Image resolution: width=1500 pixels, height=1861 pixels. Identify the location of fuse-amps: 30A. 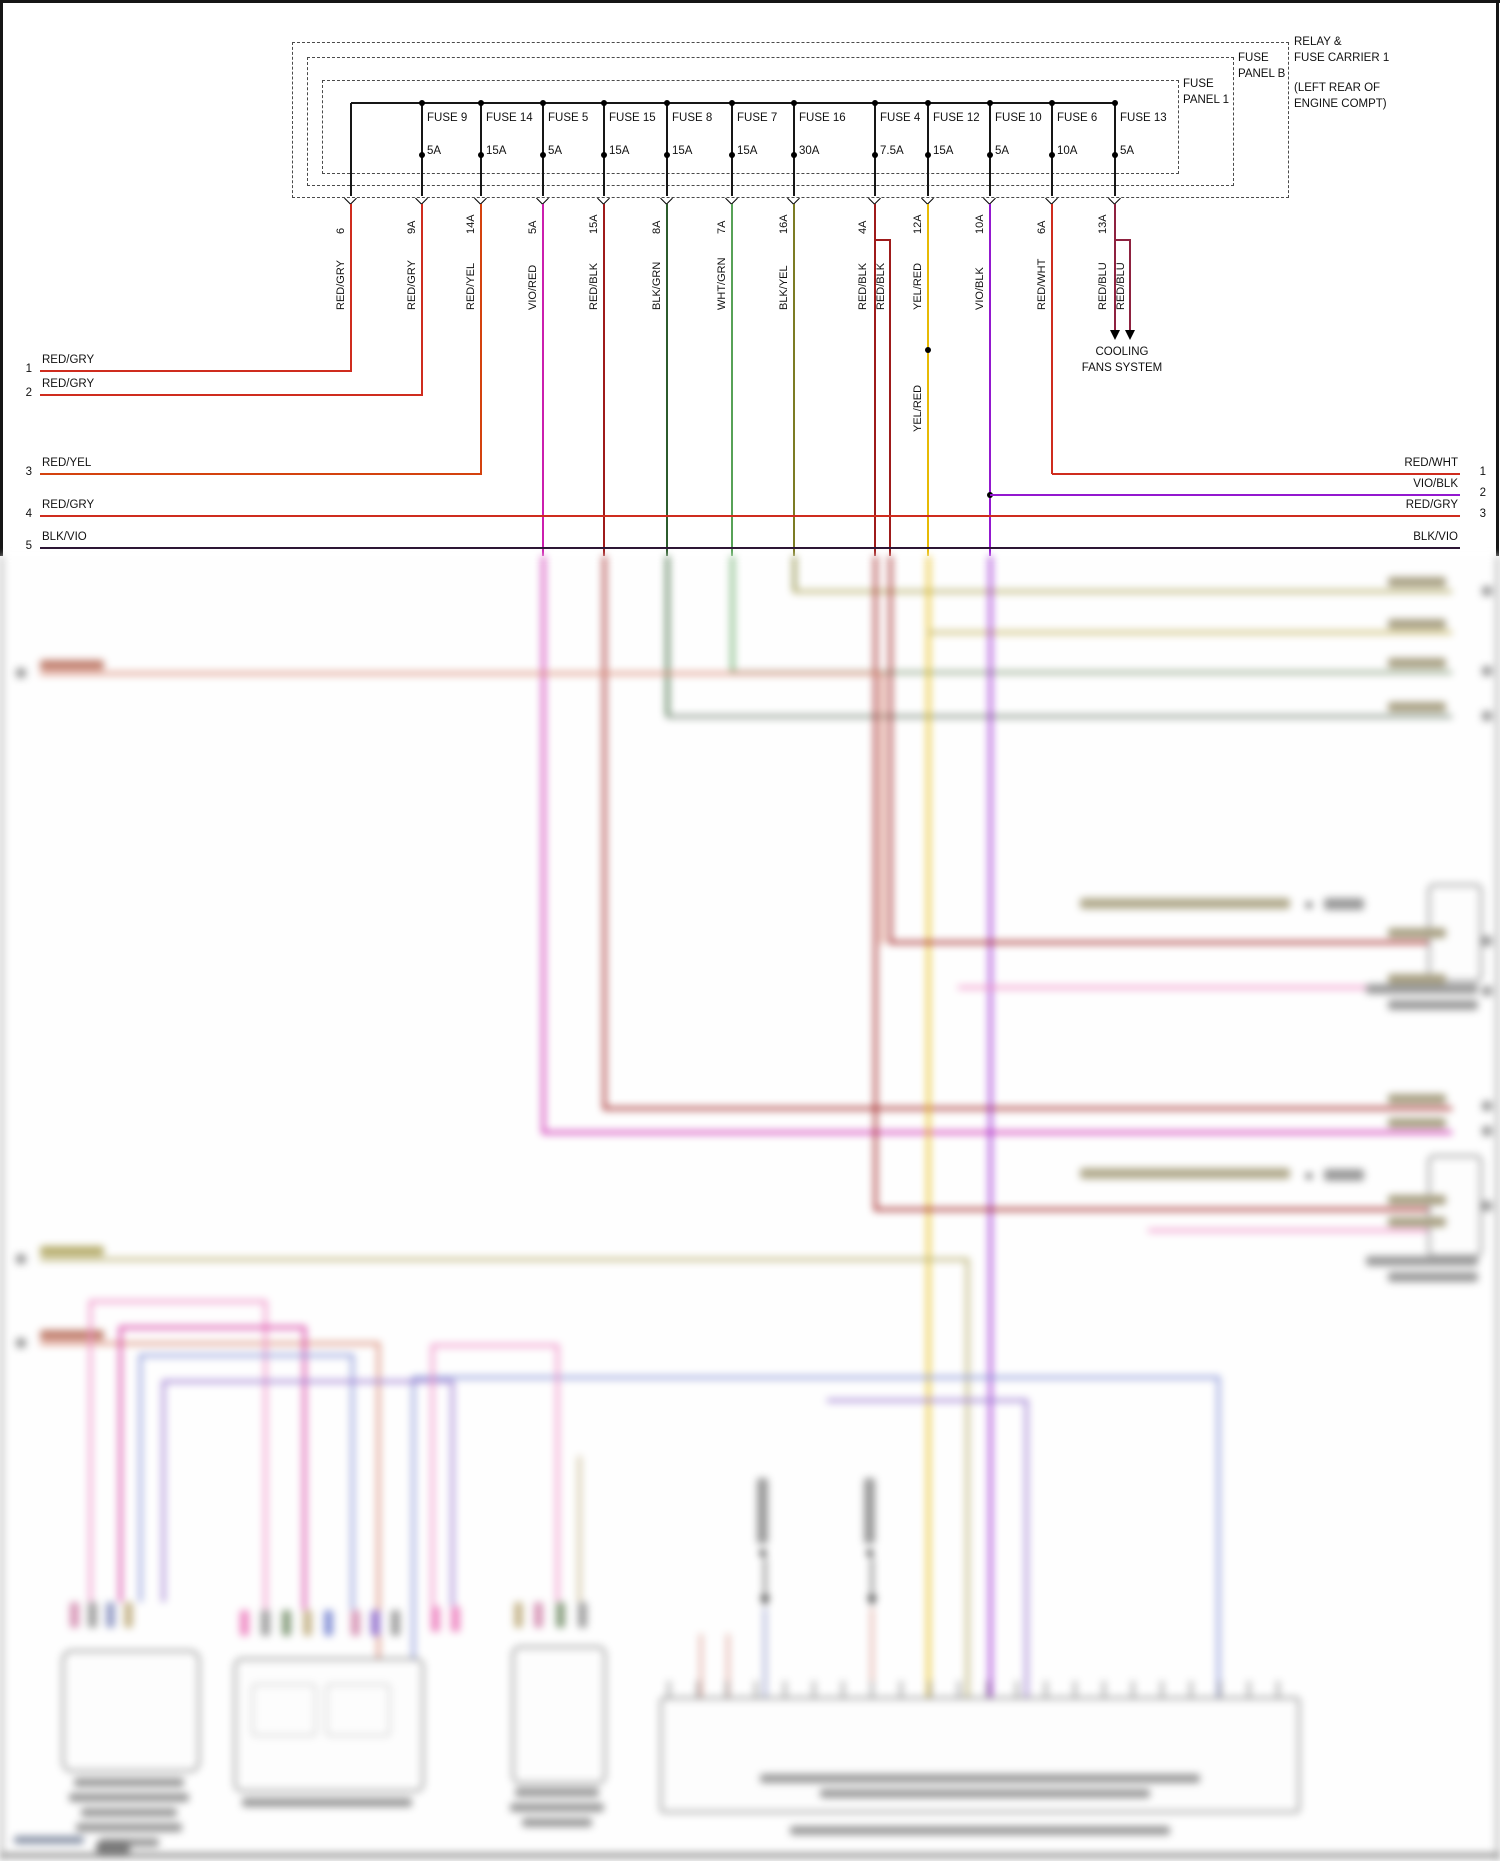
(809, 151).